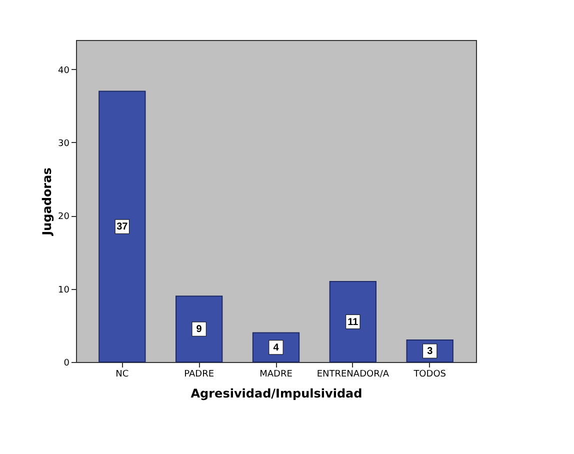  What do you see at coordinates (429, 375) in the screenshot?
I see `x-tick-label: TODOS` at bounding box center [429, 375].